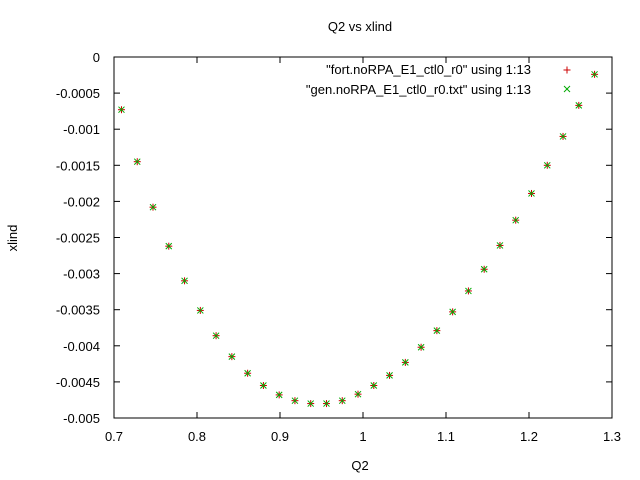 This screenshot has width=640, height=480. What do you see at coordinates (81, 274) in the screenshot?
I see `y-tick-label: -0.003` at bounding box center [81, 274].